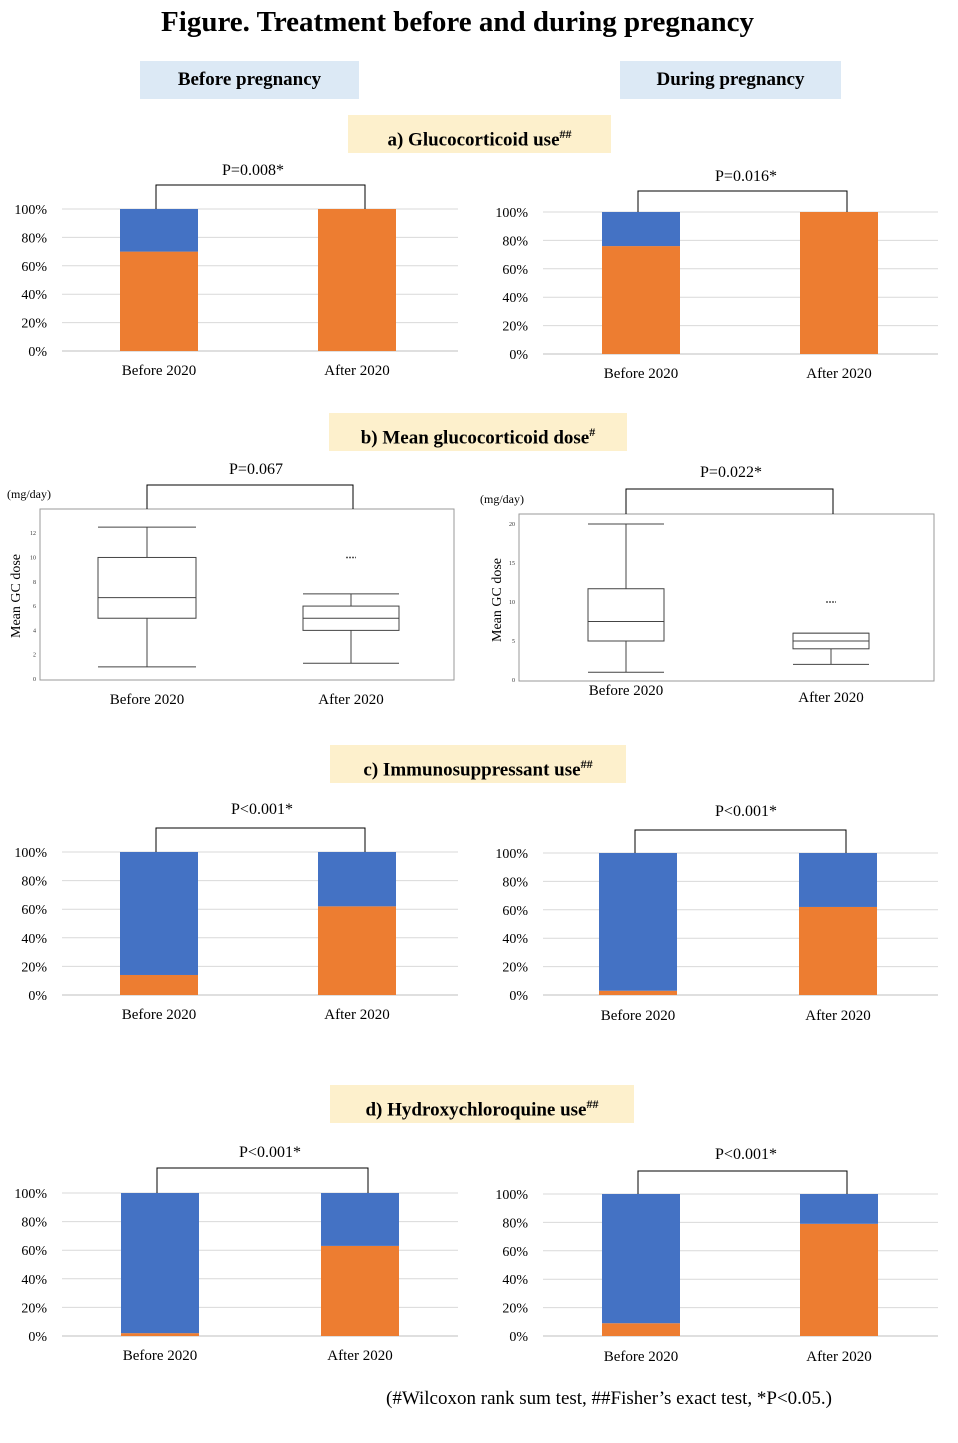 The image size is (958, 1443). I want to click on section-header-b: b) Mean glucocorticoid dose#, so click(478, 432).